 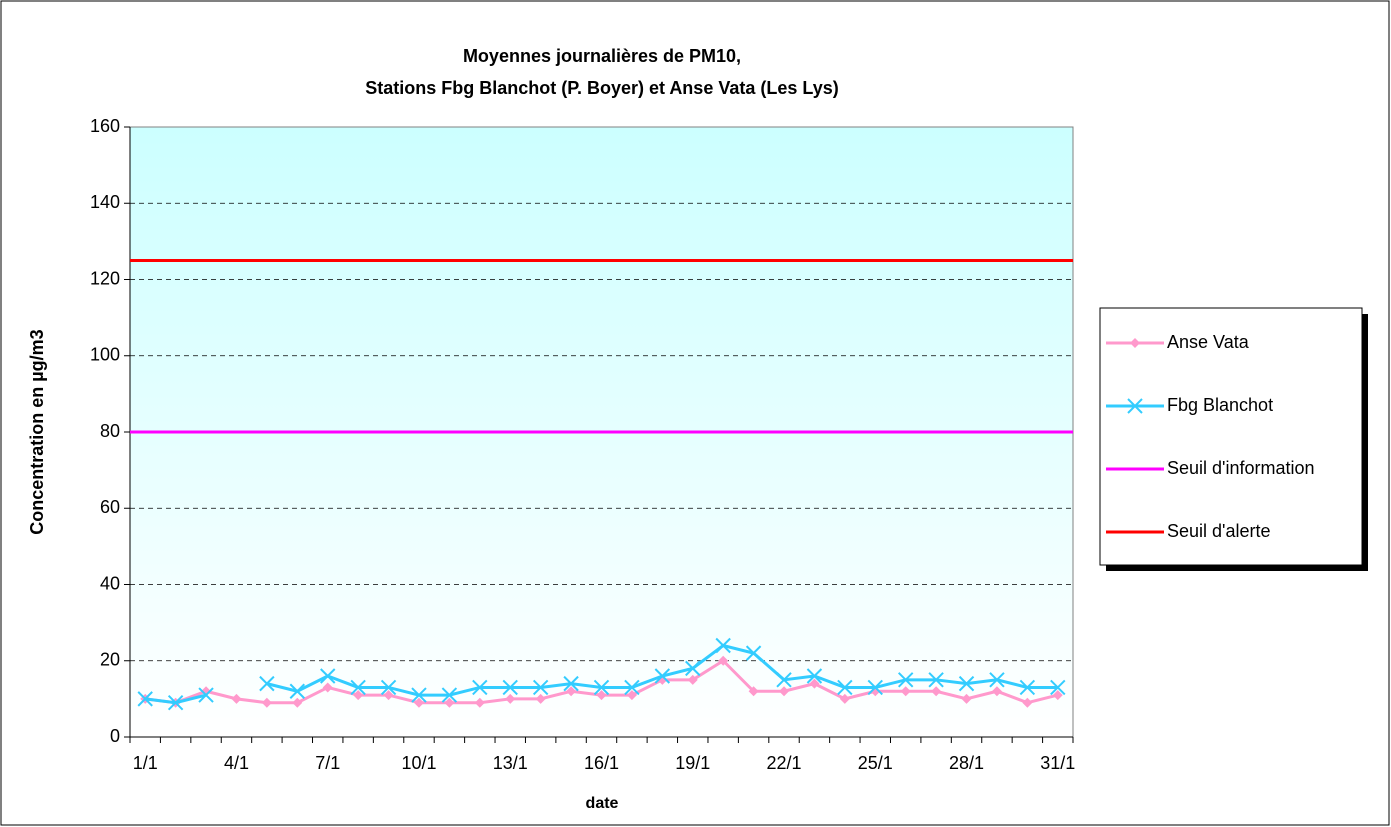 I want to click on y-tick-label: 120, so click(x=105, y=278).